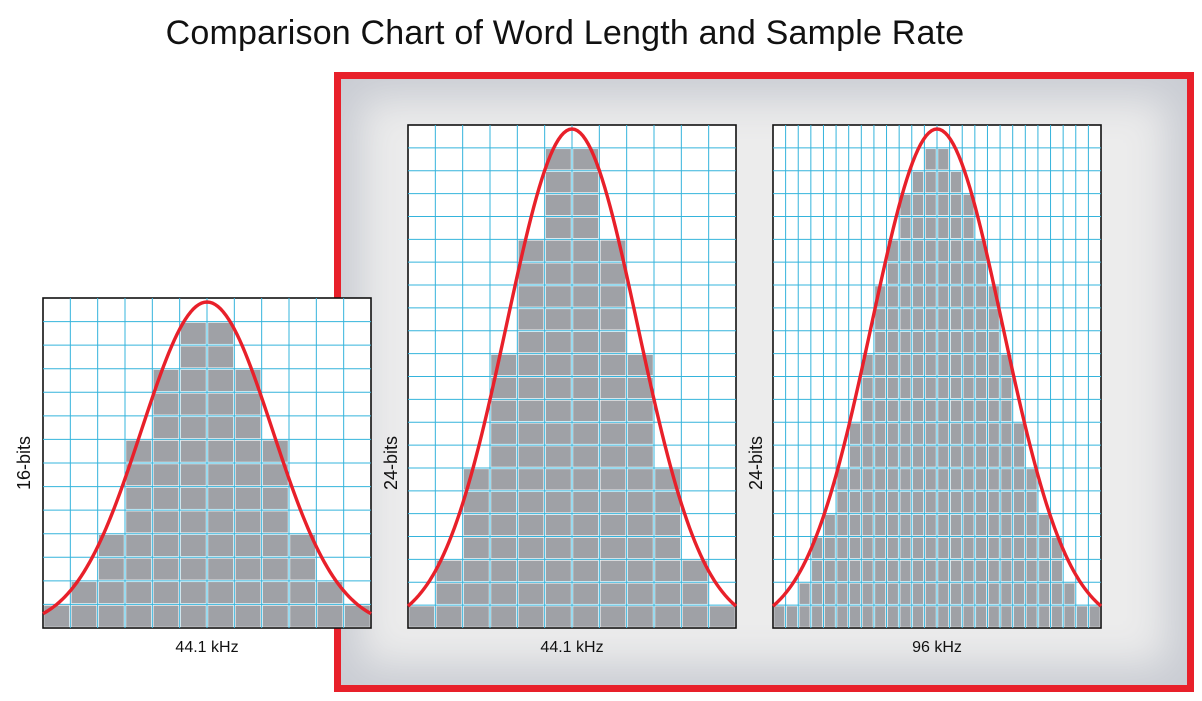  What do you see at coordinates (391, 463) in the screenshot?
I see `word-length-label: 24-bits` at bounding box center [391, 463].